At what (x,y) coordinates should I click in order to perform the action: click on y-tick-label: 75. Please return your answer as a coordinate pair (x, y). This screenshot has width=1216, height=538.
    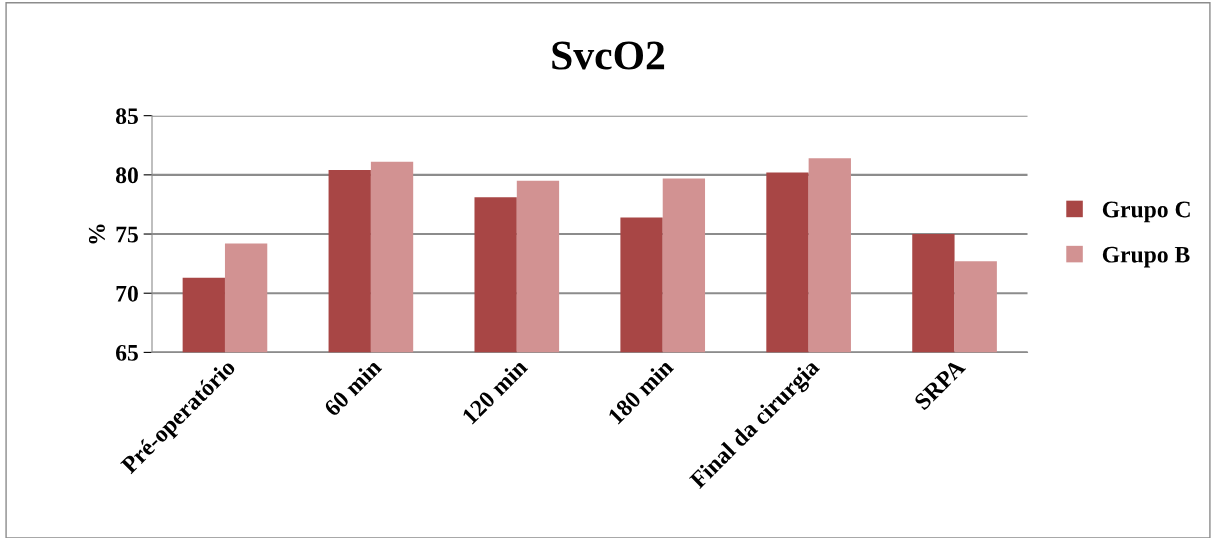
    Looking at the image, I should click on (127, 234).